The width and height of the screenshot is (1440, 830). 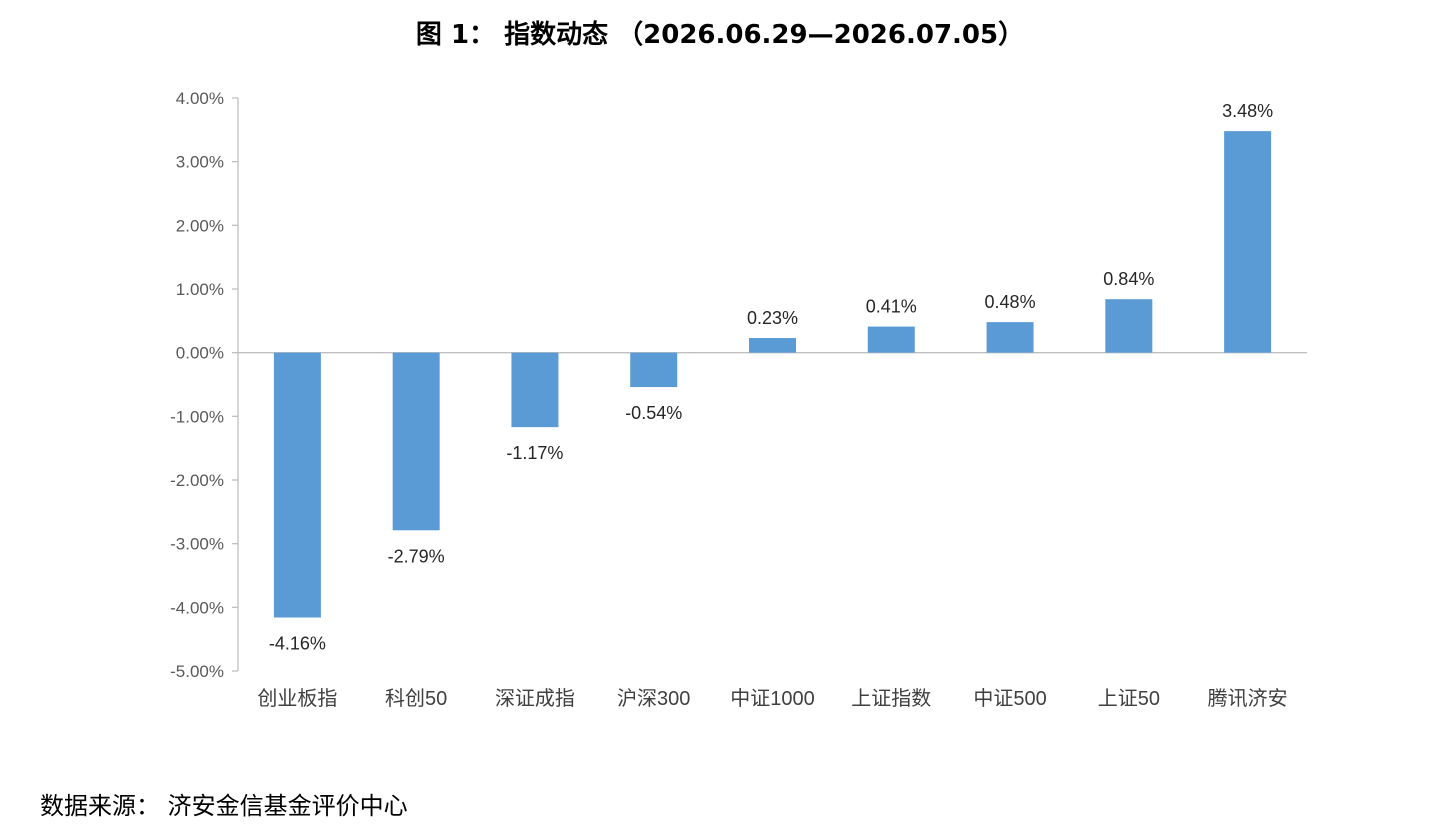 I want to click on category-label: 沪深300, so click(x=653, y=698).